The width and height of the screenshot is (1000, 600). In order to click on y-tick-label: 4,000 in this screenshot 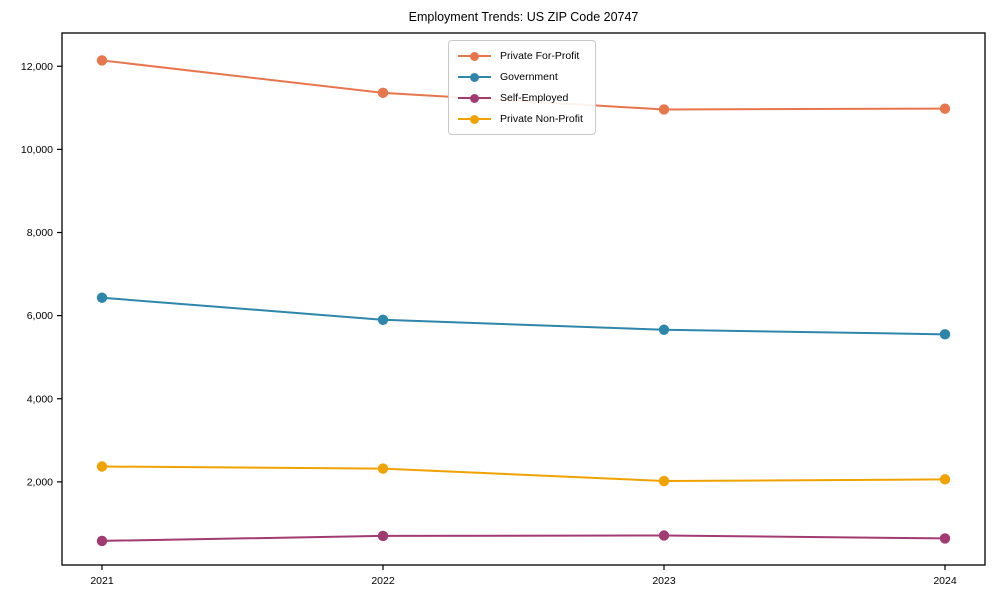, I will do `click(40, 399)`.